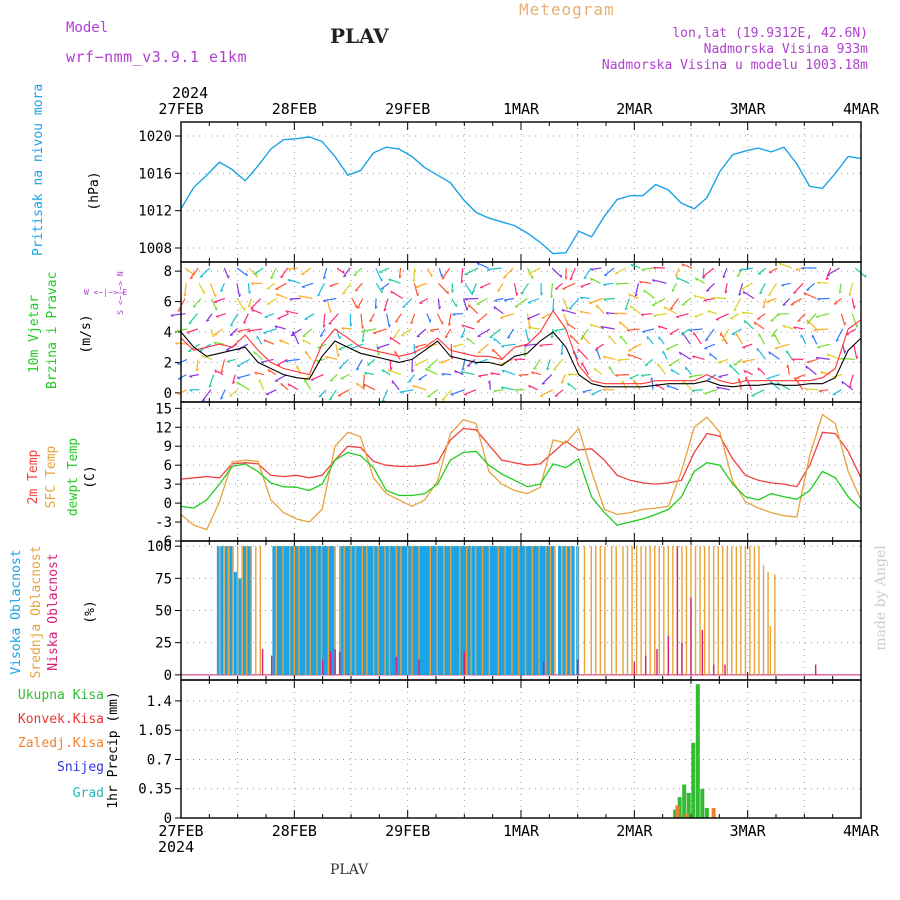 This screenshot has width=900, height=900. What do you see at coordinates (770, 33) in the screenshot?
I see `lonlat-label: lon,lat (19.9312E, 42.6N)` at bounding box center [770, 33].